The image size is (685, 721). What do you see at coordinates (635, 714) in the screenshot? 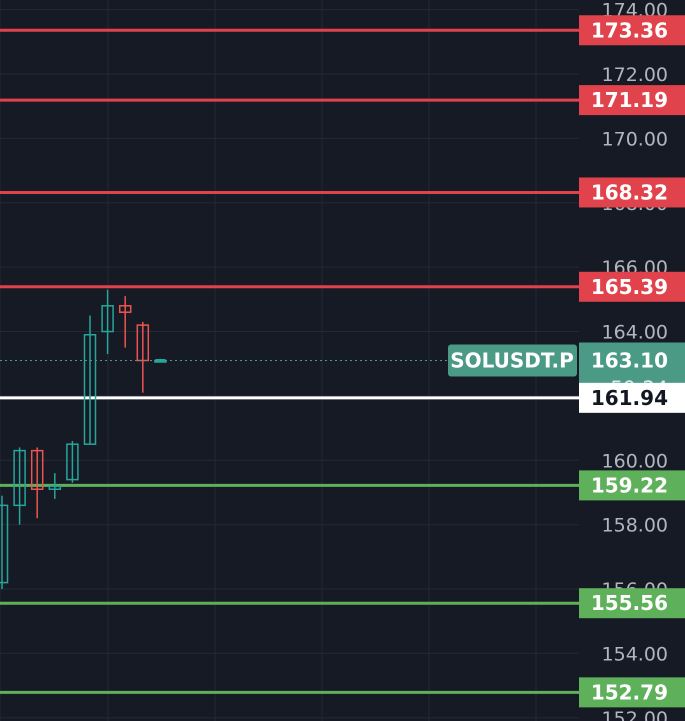
I see `y-tick-label: 152.00` at bounding box center [635, 714].